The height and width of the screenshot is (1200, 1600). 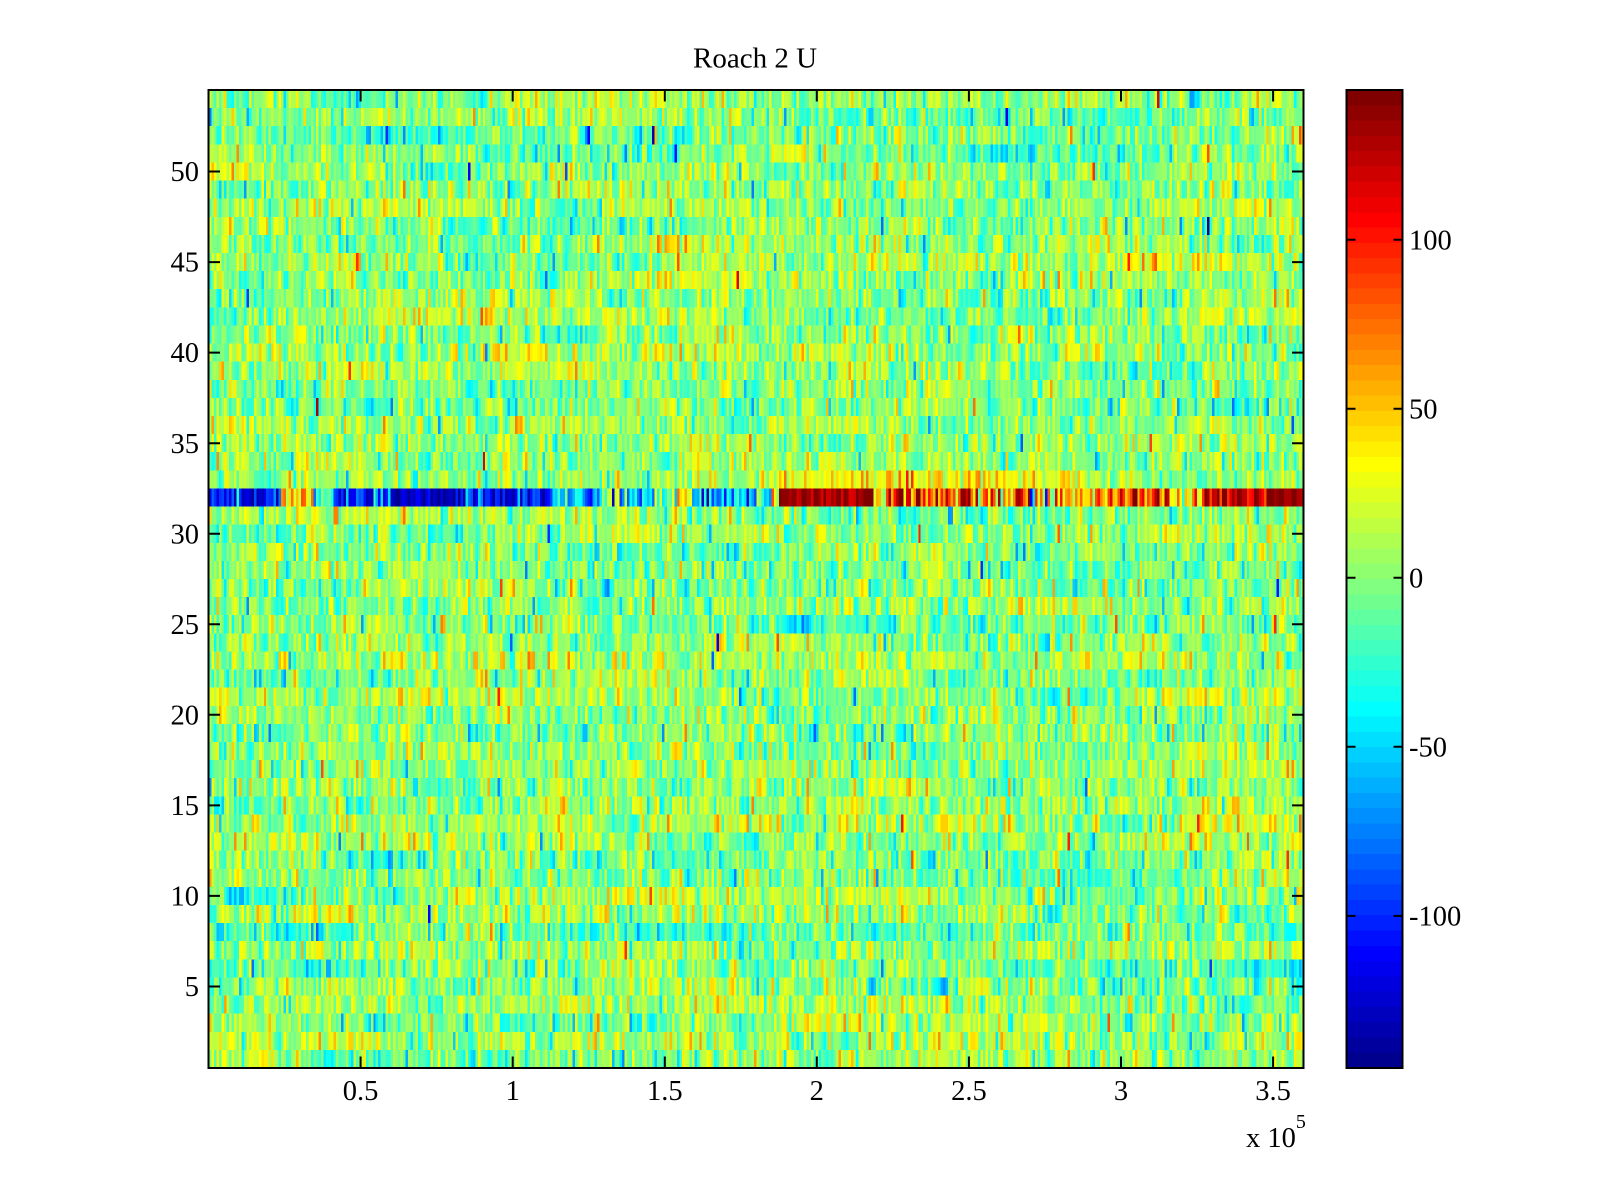 I want to click on svg-text: 15, so click(x=185, y=806).